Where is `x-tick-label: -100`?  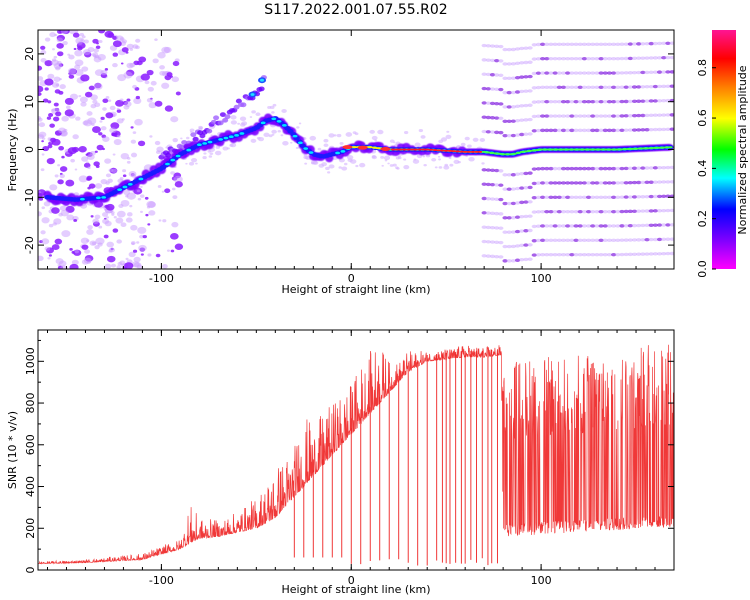 x-tick-label: -100 is located at coordinates (161, 580).